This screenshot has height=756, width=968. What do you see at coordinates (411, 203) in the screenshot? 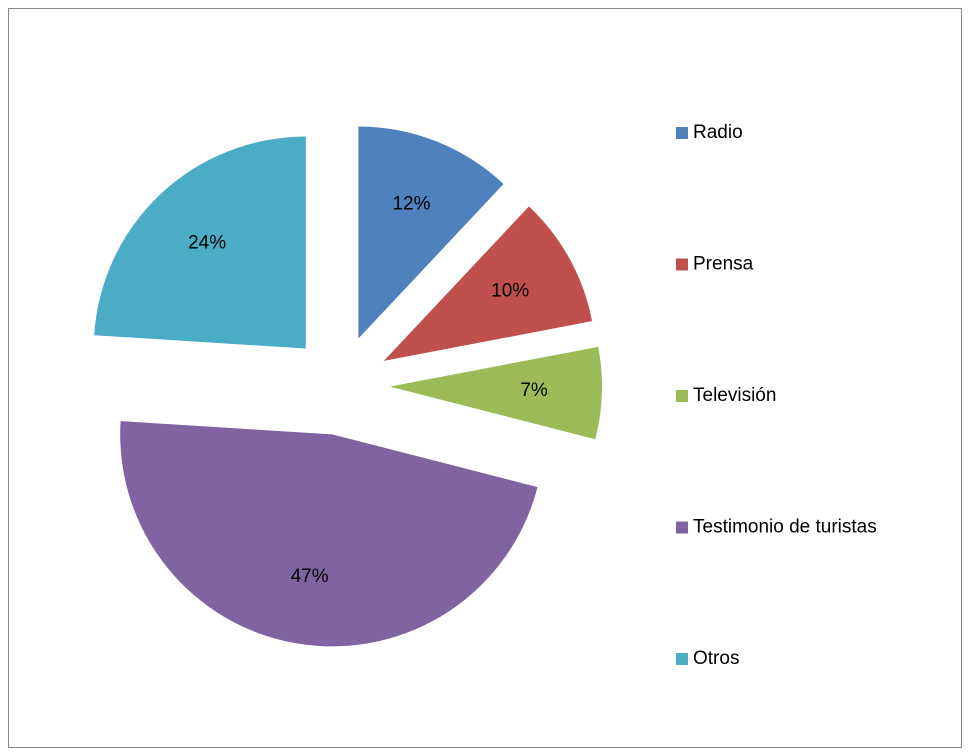
I see `data-label: 12%` at bounding box center [411, 203].